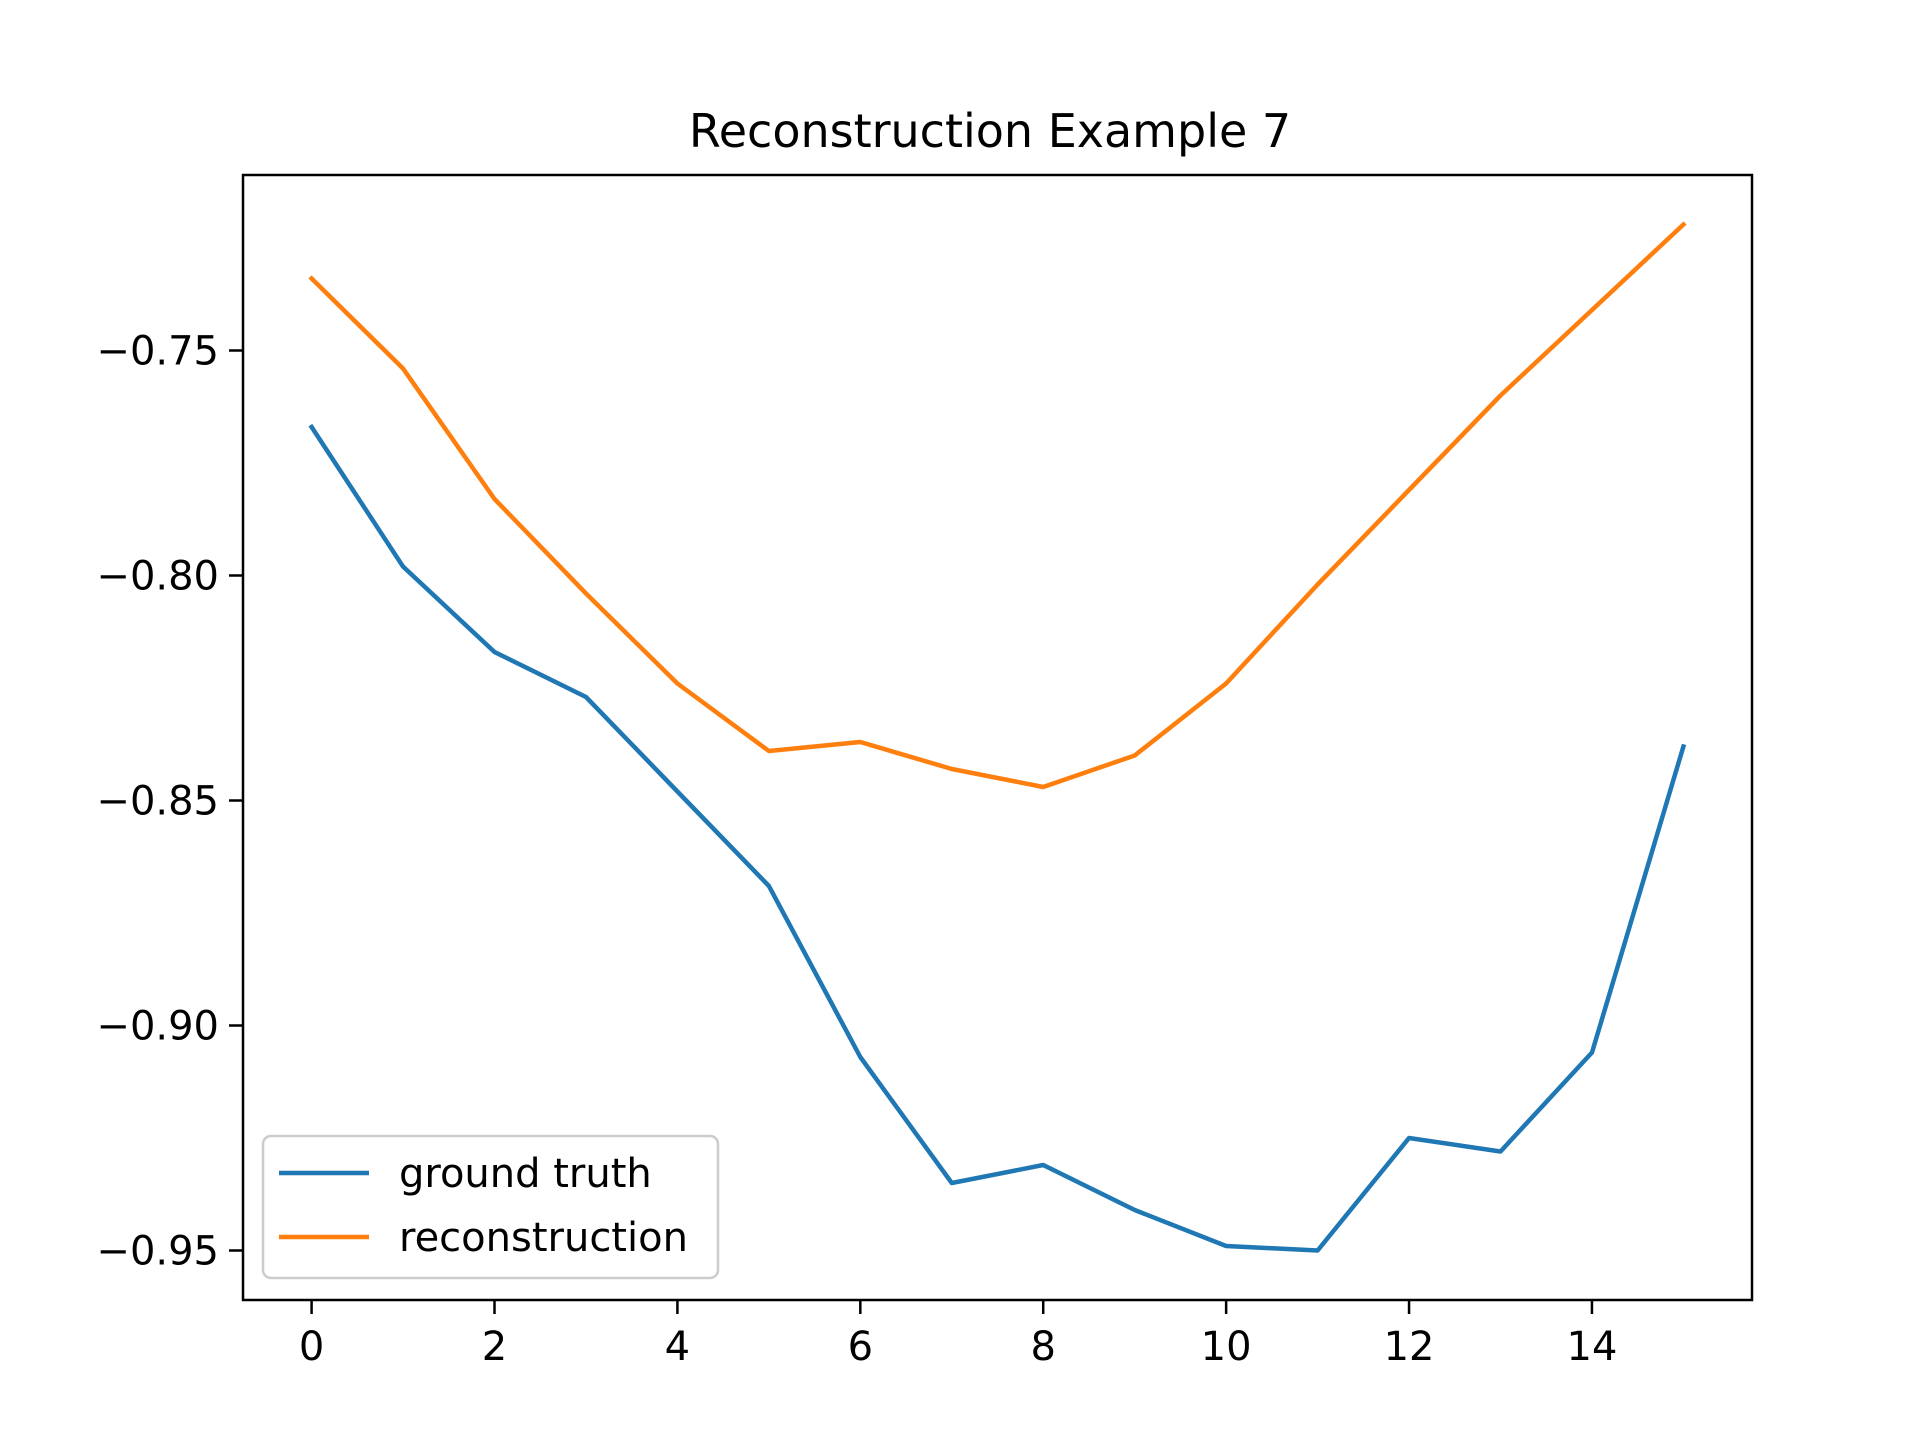 The width and height of the screenshot is (1920, 1440). Describe the element at coordinates (157, 352) in the screenshot. I see `y-tick-label: −0.75` at that location.